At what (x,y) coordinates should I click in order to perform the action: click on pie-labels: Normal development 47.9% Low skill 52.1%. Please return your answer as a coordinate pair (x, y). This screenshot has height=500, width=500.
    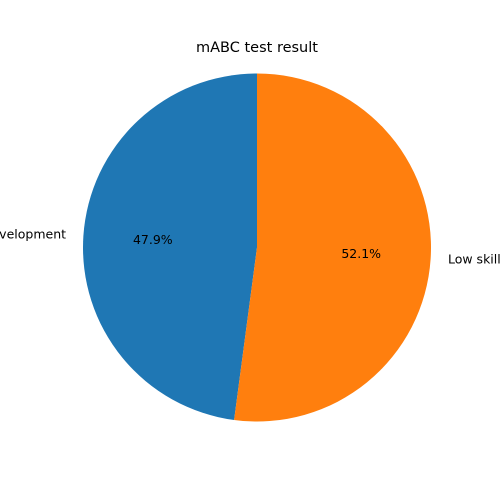
    Looking at the image, I should click on (250, 246).